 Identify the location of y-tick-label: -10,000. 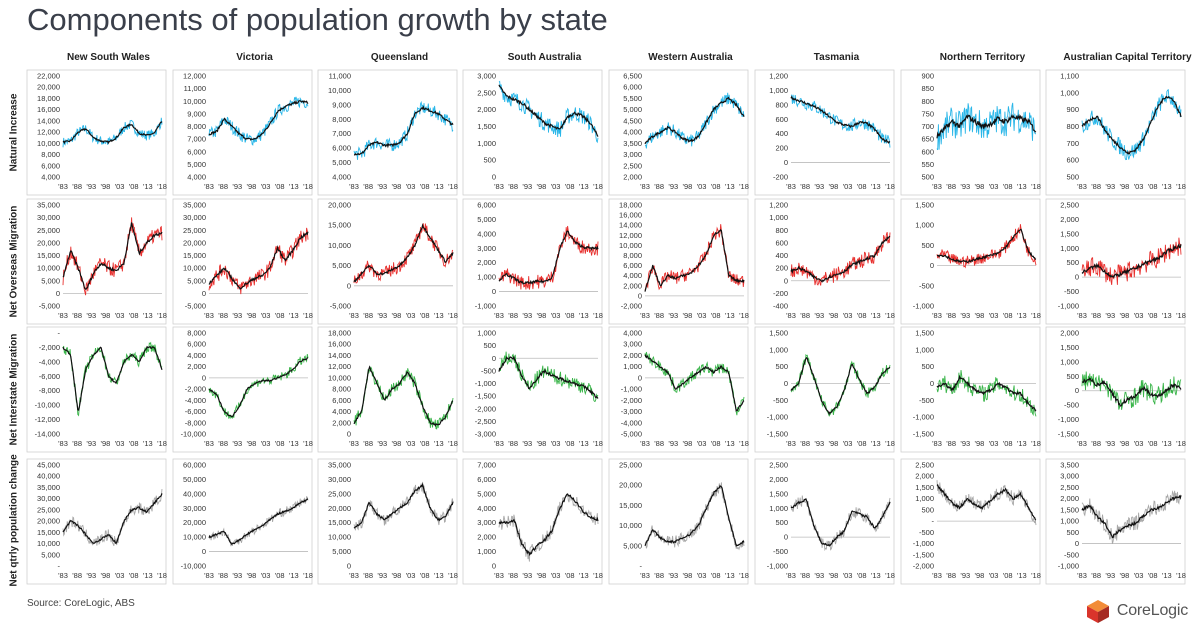
(193, 566).